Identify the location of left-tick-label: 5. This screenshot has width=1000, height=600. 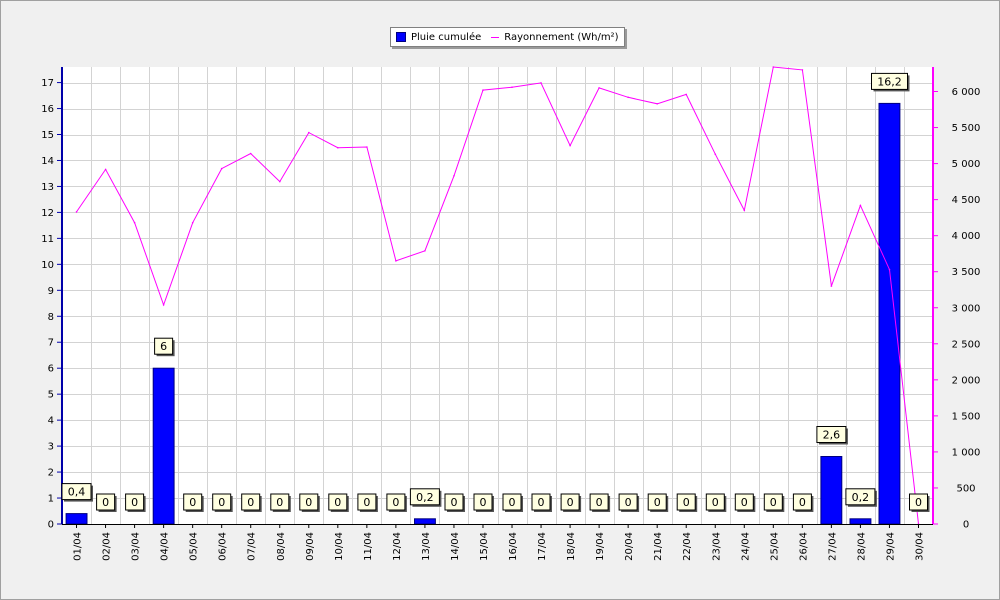
(51, 395).